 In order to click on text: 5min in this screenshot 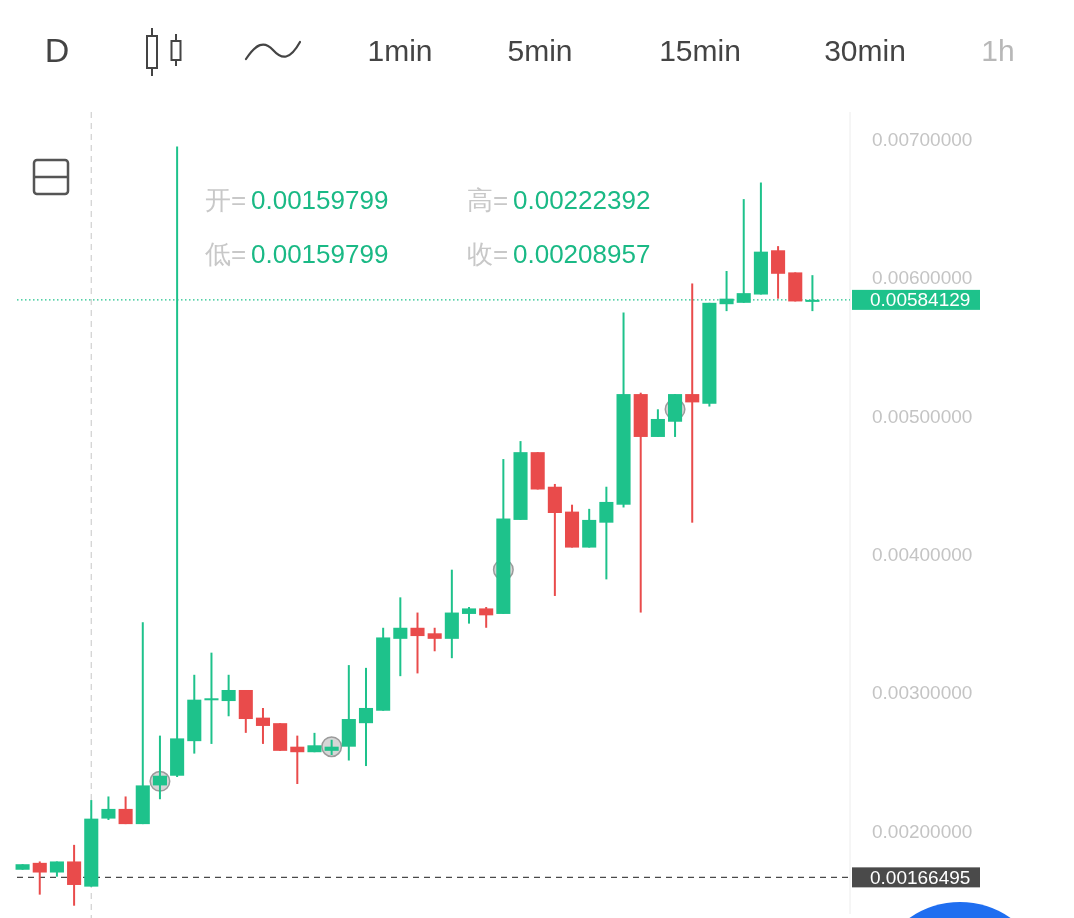, I will do `click(540, 50)`.